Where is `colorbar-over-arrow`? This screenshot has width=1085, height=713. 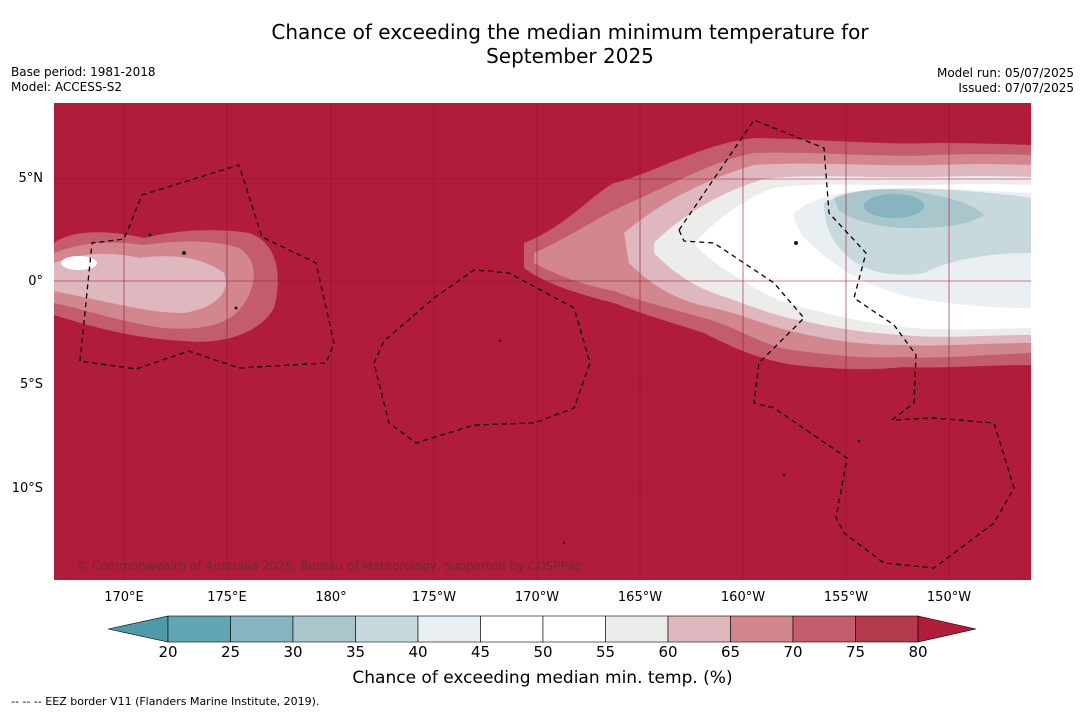
colorbar-over-arrow is located at coordinates (947, 629).